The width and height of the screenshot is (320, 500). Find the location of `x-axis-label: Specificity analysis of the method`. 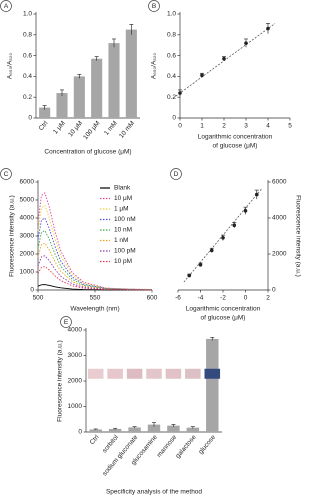

x-axis-label: Specificity analysis of the method is located at coordinates (154, 492).